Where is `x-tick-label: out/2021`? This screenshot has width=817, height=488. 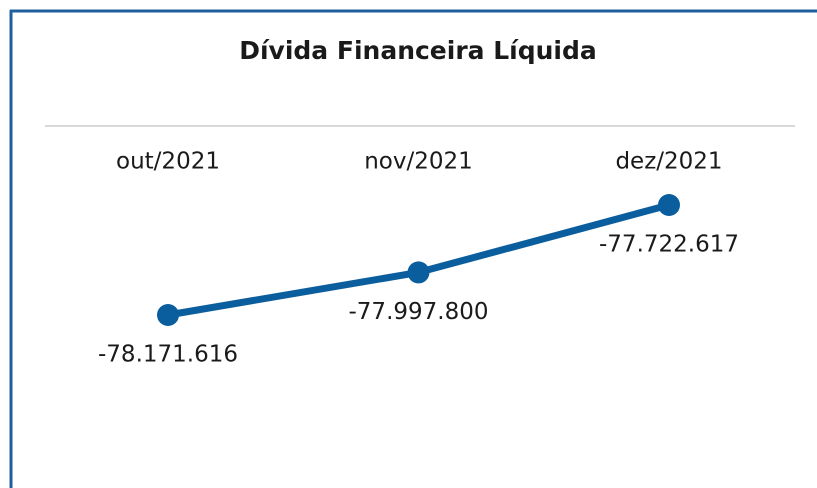
x-tick-label: out/2021 is located at coordinates (168, 162).